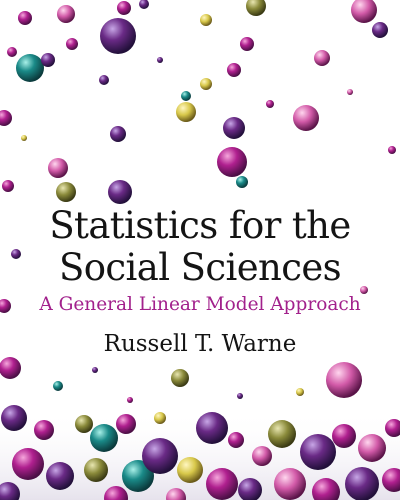  I want to click on book-subtitle: A General Linear Model Approach, so click(200, 304).